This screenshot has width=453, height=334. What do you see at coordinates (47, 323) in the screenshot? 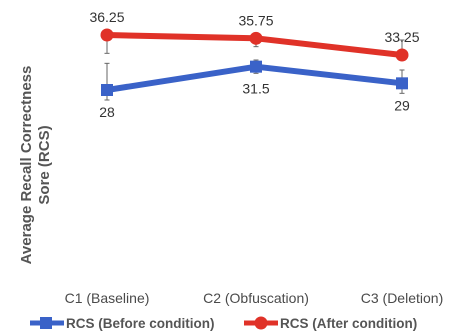
I see `legend-square-marker-icon` at bounding box center [47, 323].